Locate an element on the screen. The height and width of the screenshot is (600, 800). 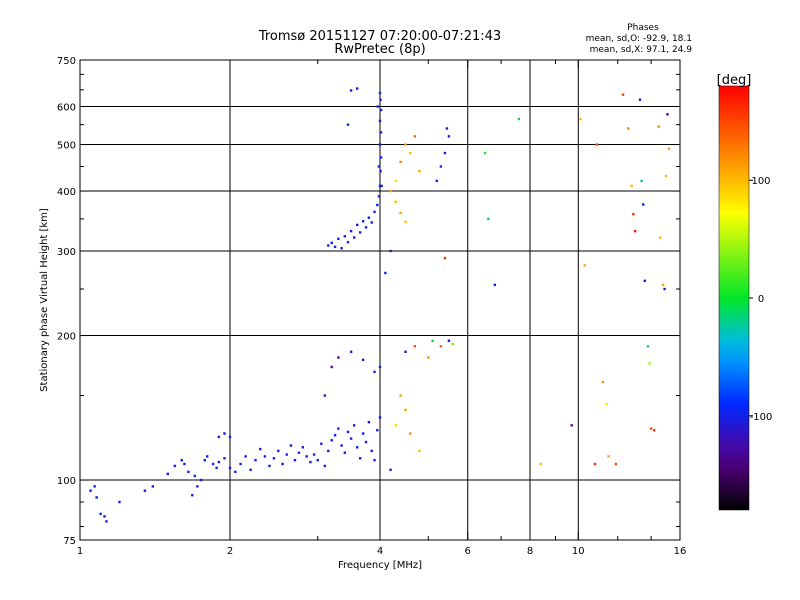
colorbar-ticks: 100 0 -100 is located at coordinates (760, 299).